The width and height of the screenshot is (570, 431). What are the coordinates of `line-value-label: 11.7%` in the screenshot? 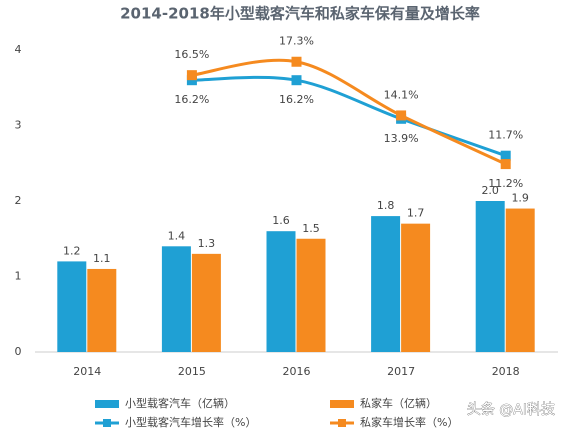 It's located at (505, 135).